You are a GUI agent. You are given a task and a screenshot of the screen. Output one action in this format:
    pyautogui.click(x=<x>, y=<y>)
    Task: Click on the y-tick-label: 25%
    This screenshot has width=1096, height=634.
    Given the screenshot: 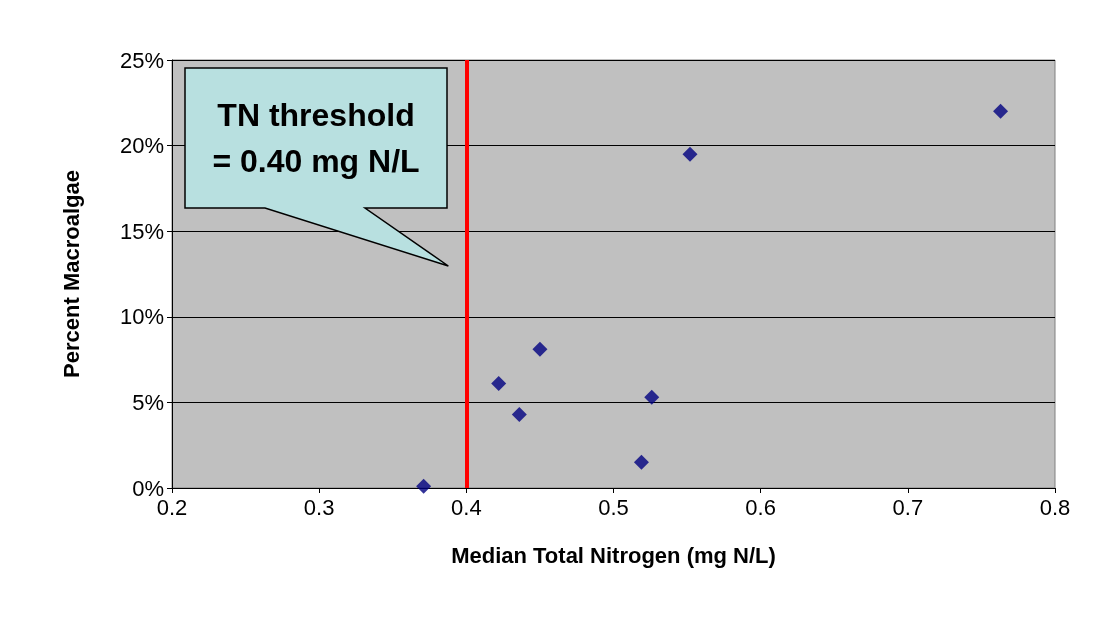 What is the action you would take?
    pyautogui.click(x=141, y=60)
    